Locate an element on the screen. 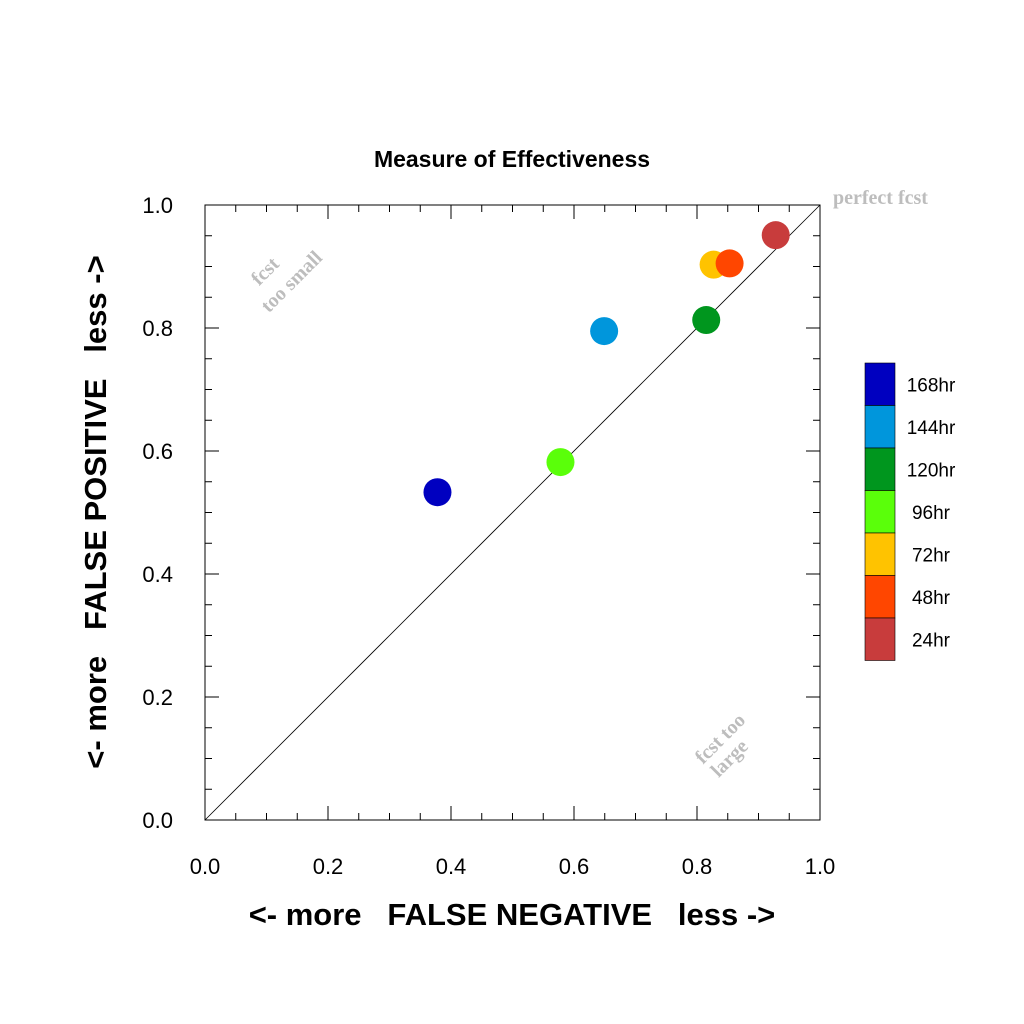 This screenshot has height=1024, width=1024. x-axis-label: <- more FALSE NEGATIVE less -> is located at coordinates (512, 914).